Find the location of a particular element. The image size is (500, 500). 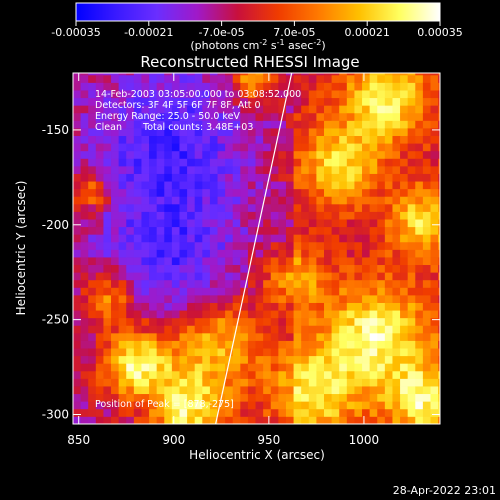

colorbar-unit-label: (photons cm-2 s-1 asec-2) is located at coordinates (257, 45).